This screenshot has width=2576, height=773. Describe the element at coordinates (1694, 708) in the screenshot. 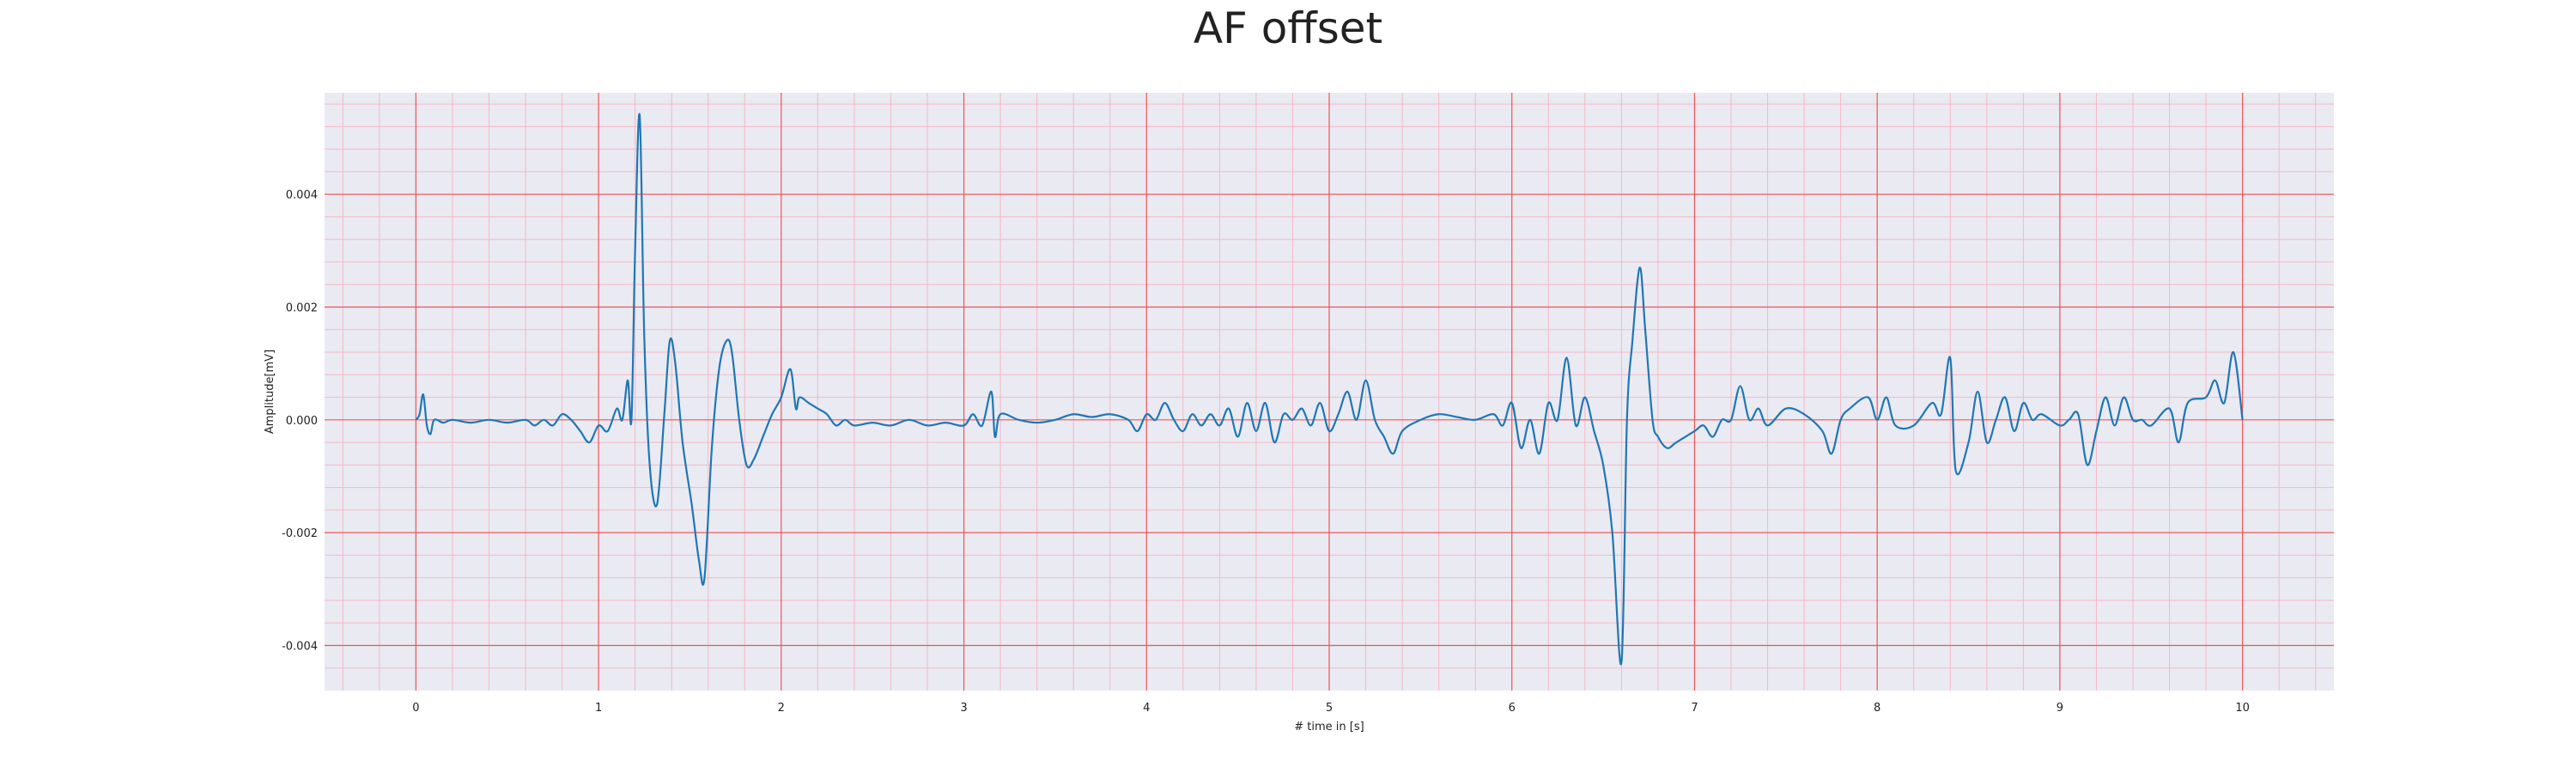

I see `x-tick-label: 7` at that location.